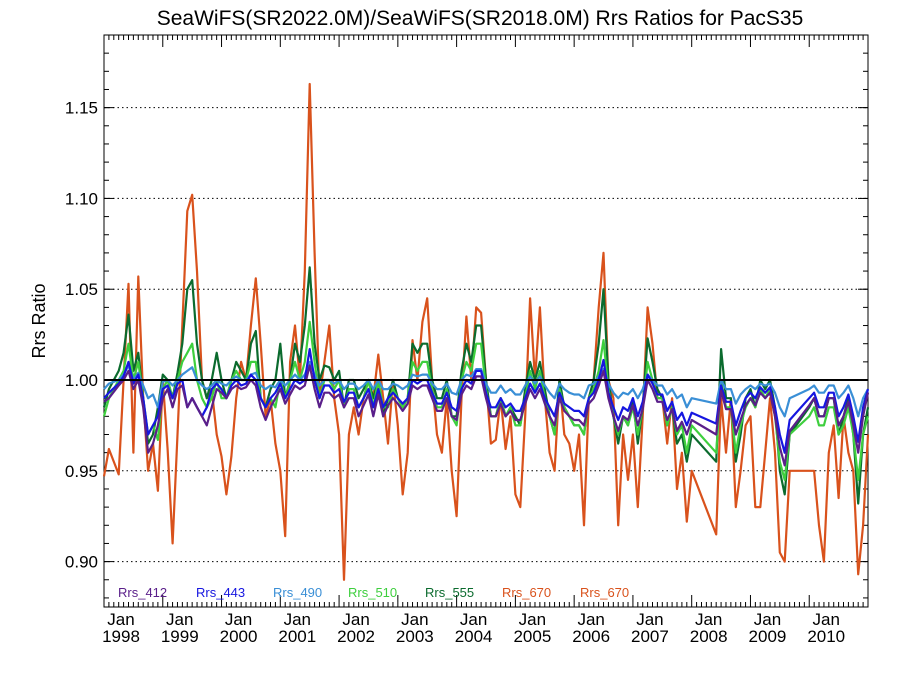 Image resolution: width=900 pixels, height=675 pixels. Describe the element at coordinates (81, 108) in the screenshot. I see `y-tick-label: 1.15` at that location.